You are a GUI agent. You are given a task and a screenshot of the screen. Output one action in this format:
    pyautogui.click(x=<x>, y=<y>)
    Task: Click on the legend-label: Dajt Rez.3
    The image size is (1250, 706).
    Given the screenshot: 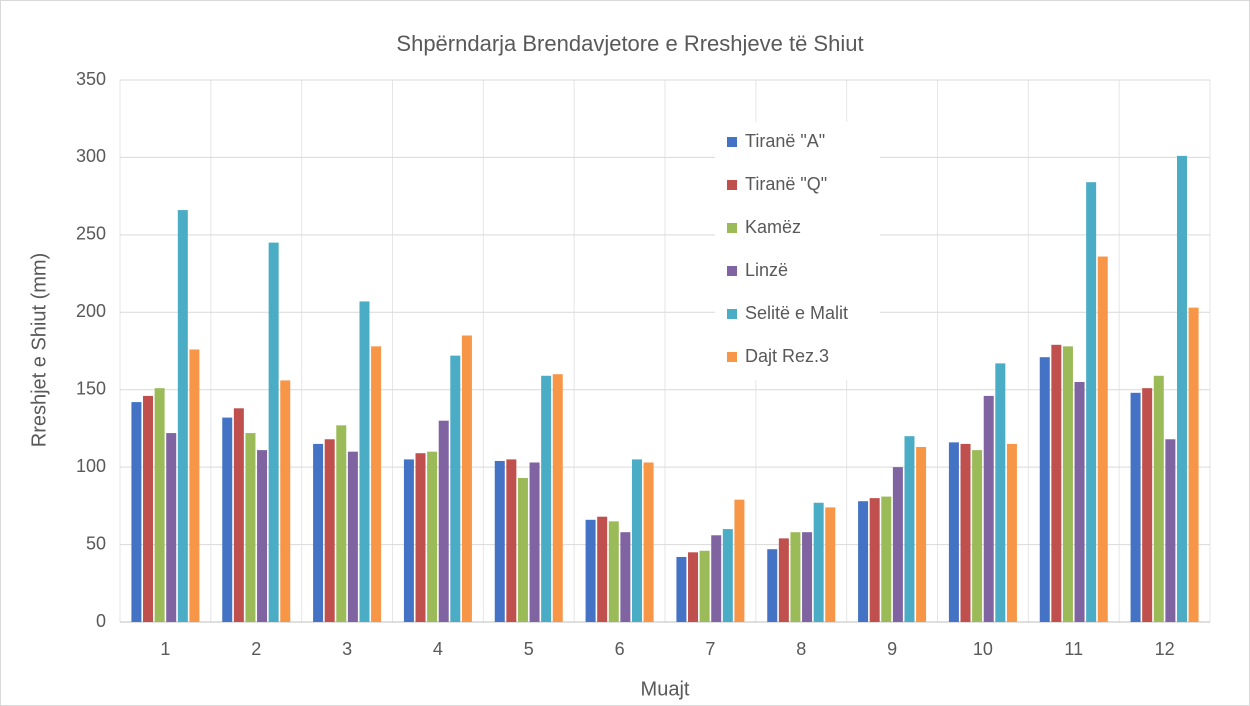 What is the action you would take?
    pyautogui.click(x=787, y=356)
    